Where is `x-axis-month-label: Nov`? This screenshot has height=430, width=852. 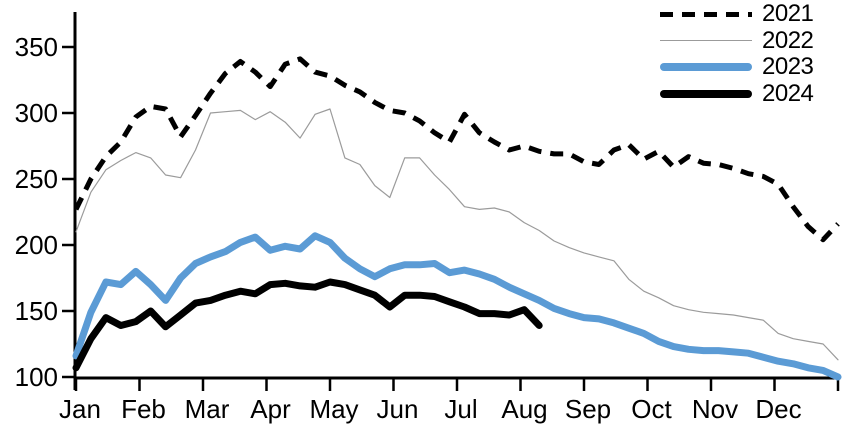
x-axis-month-label: Nov is located at coordinates (715, 409).